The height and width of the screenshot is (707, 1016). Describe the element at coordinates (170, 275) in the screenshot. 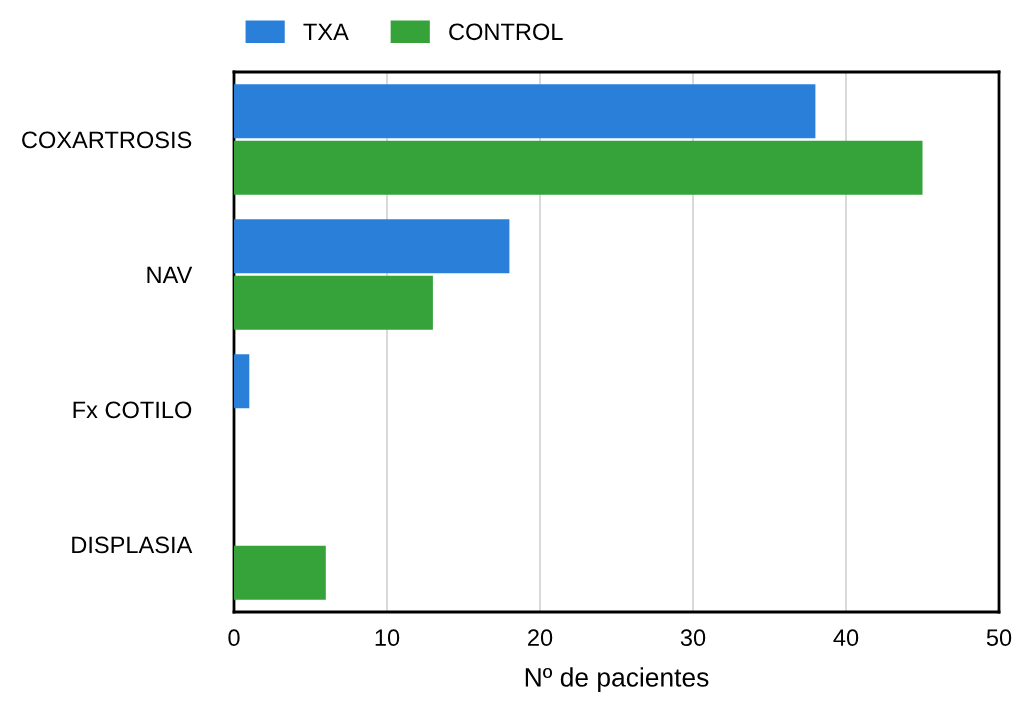

I see `y-tick-label: NAV` at that location.